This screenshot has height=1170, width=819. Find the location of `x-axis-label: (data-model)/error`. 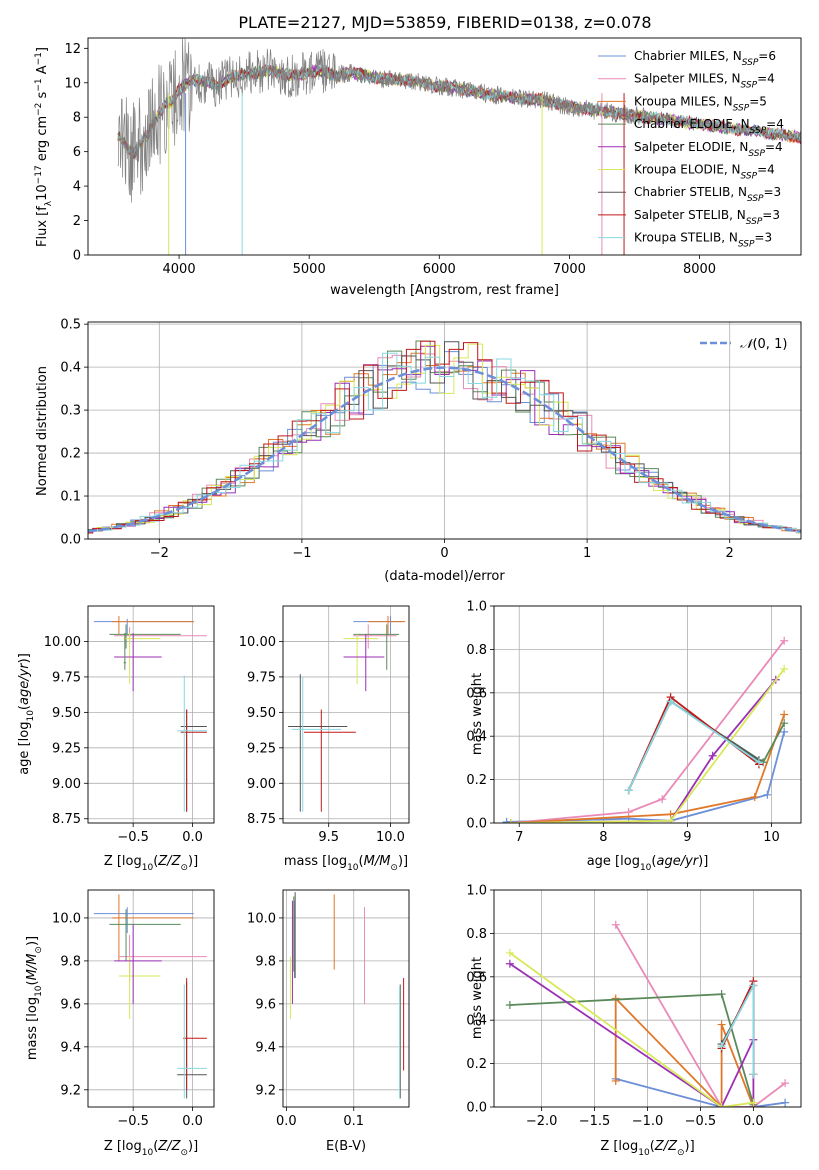

x-axis-label: (data-model)/error is located at coordinates (444, 576).